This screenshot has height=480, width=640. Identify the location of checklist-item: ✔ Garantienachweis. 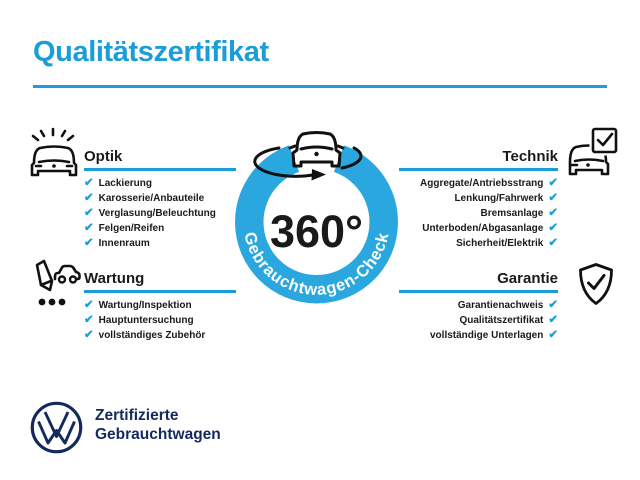
(478, 305).